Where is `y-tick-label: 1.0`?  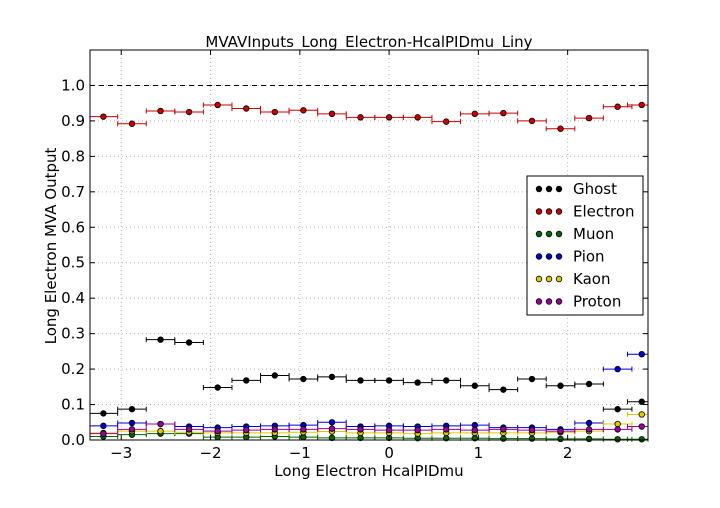
y-tick-label: 1.0 is located at coordinates (73, 85).